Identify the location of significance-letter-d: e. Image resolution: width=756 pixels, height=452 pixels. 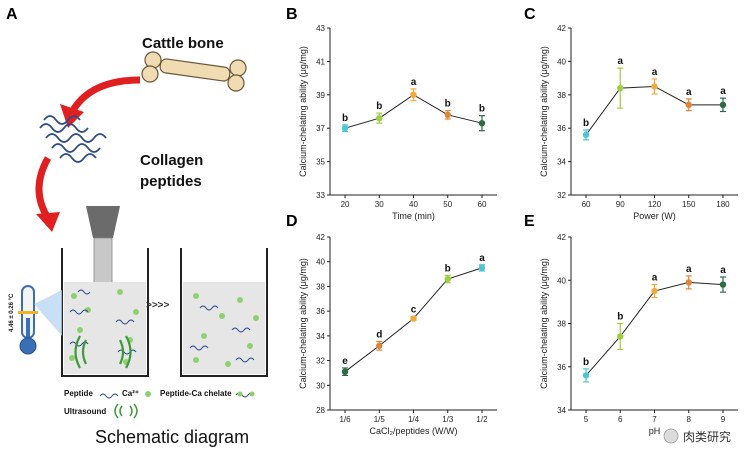
(345, 361).